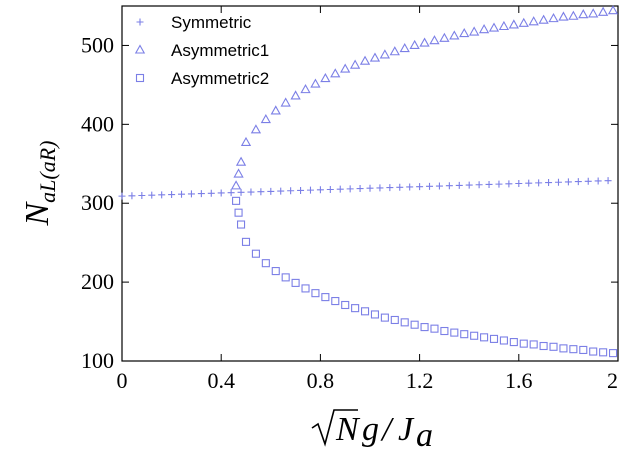 The height and width of the screenshot is (457, 631). What do you see at coordinates (221, 380) in the screenshot?
I see `x-tick-label: 0.4` at bounding box center [221, 380].